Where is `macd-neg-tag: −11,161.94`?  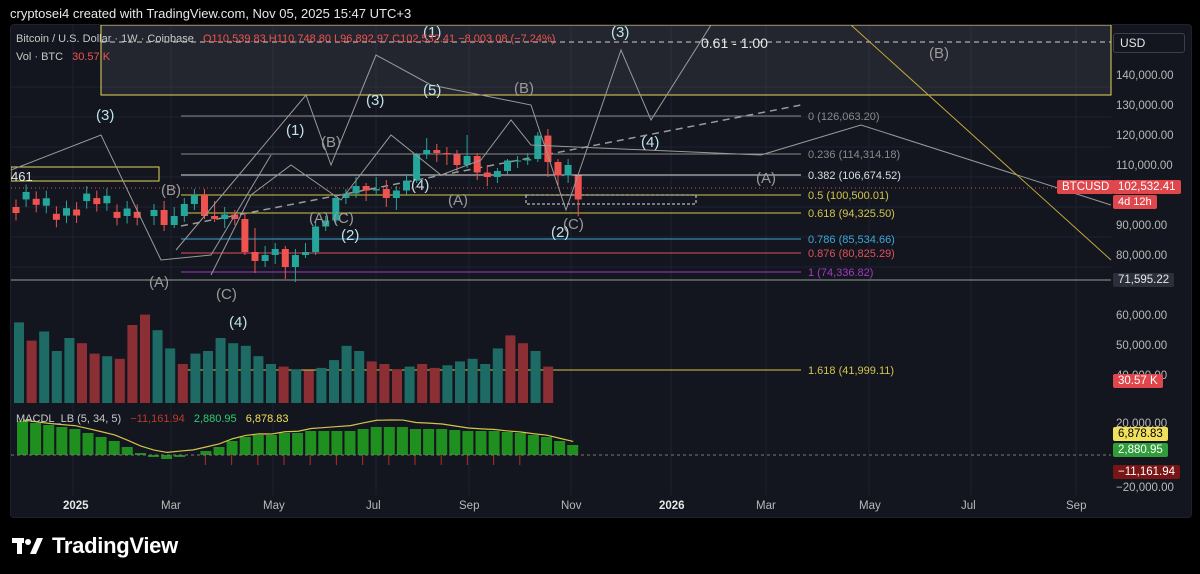 macd-neg-tag: −11,161.94 is located at coordinates (1147, 472).